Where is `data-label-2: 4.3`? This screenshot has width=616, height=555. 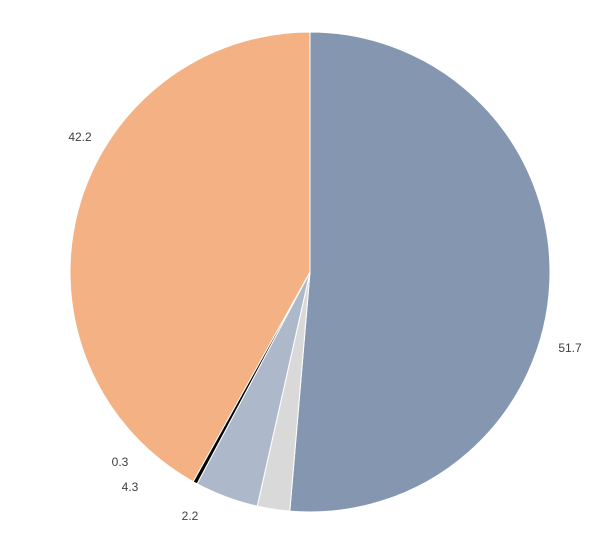 data-label-2: 4.3 is located at coordinates (130, 487).